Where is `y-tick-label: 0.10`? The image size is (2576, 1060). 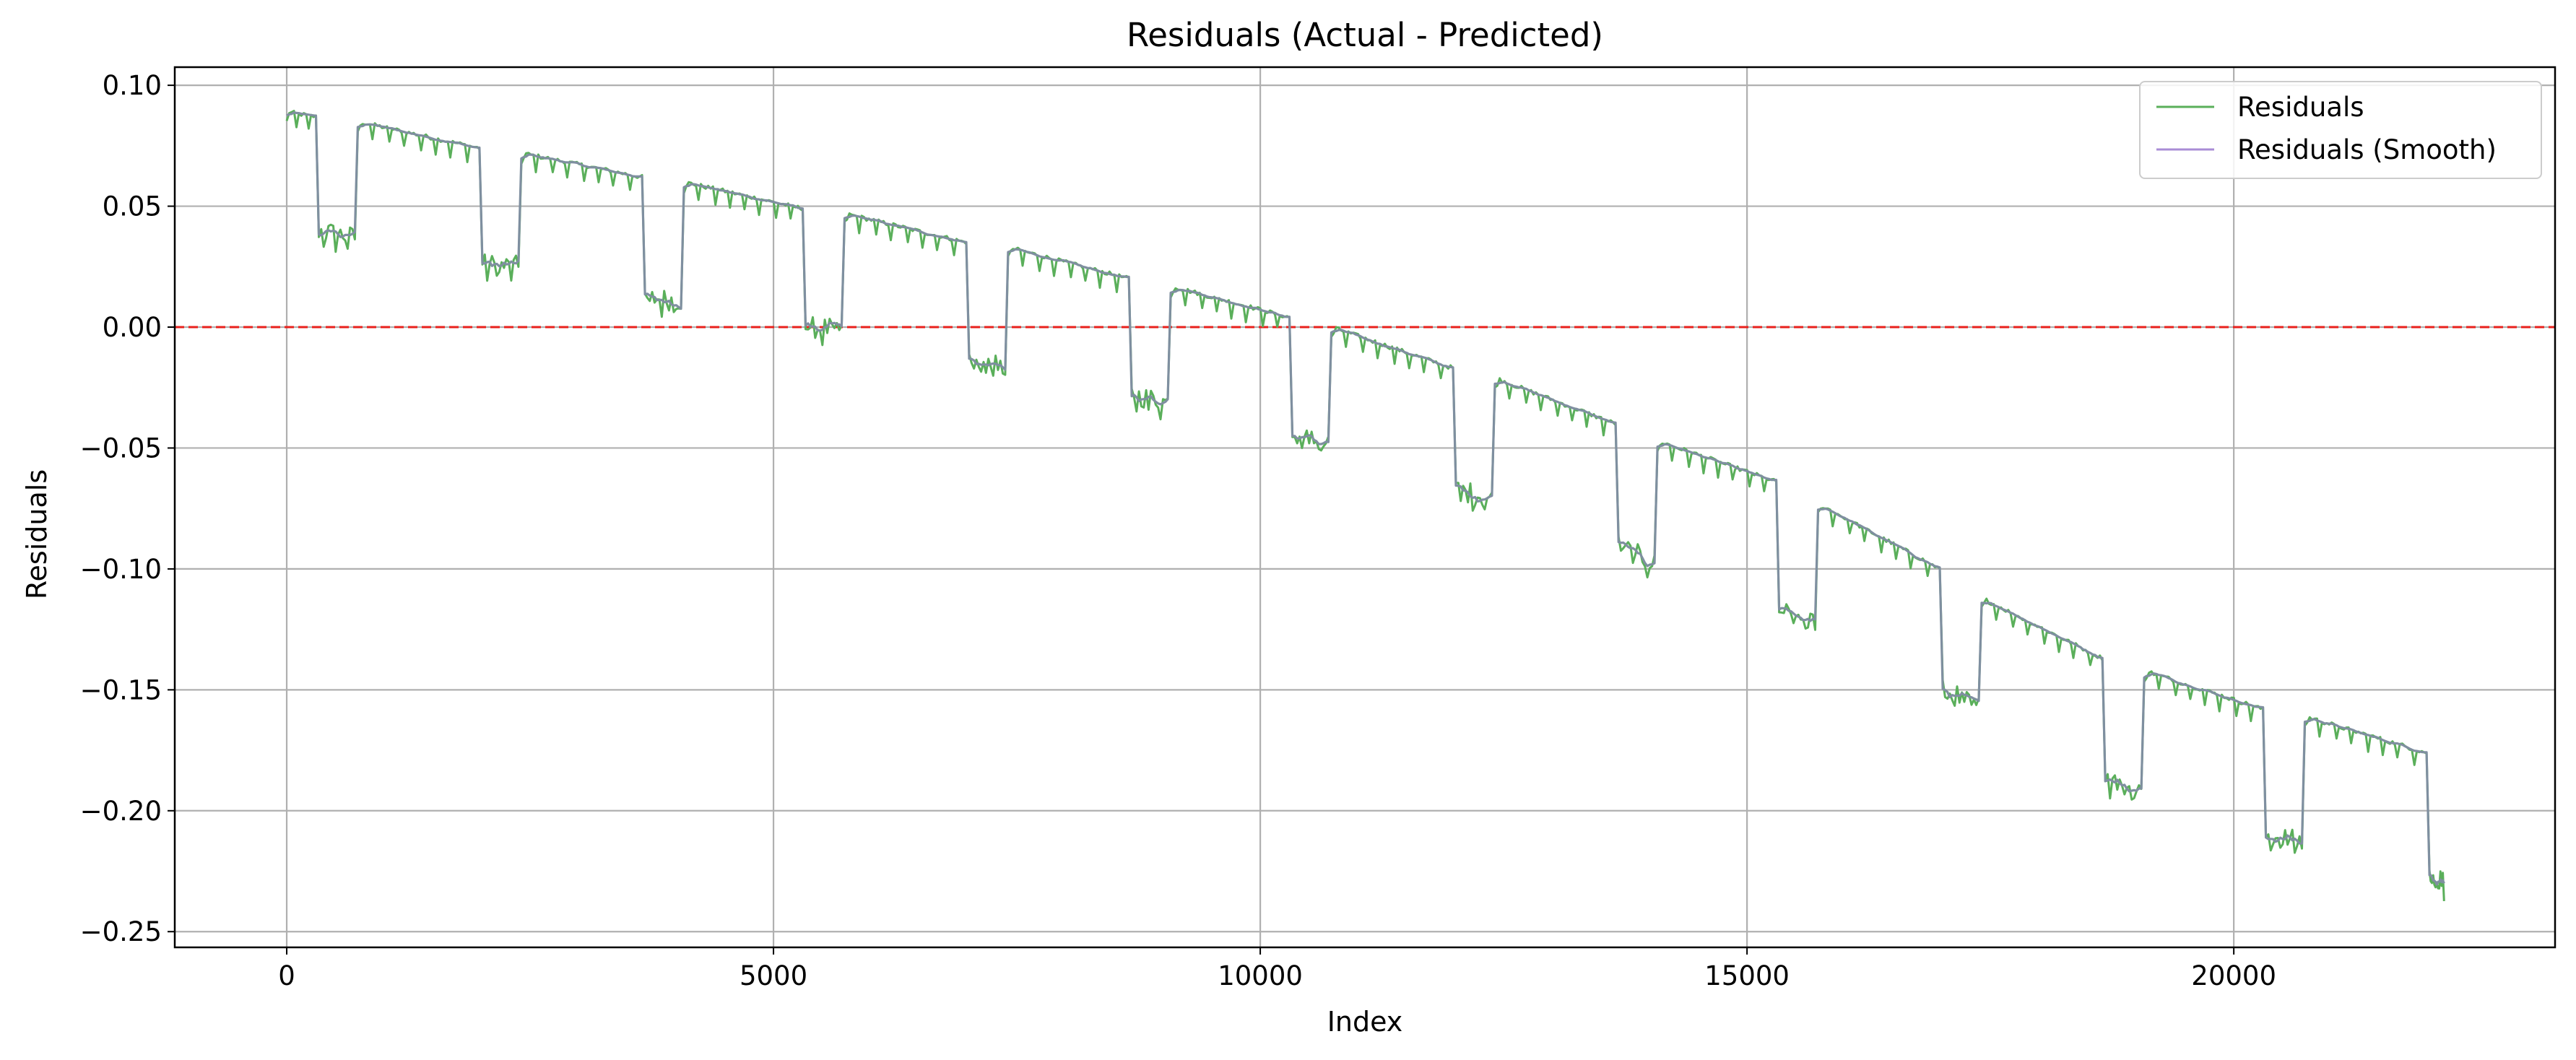 y-tick-label: 0.10 is located at coordinates (132, 85).